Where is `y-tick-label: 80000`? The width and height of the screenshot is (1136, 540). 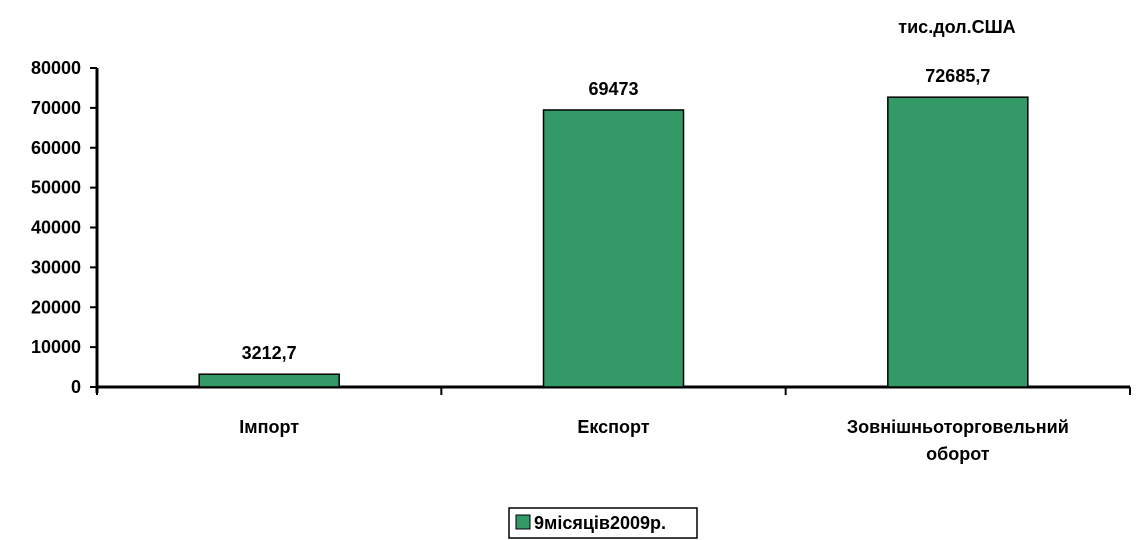
y-tick-label: 80000 is located at coordinates (56, 68).